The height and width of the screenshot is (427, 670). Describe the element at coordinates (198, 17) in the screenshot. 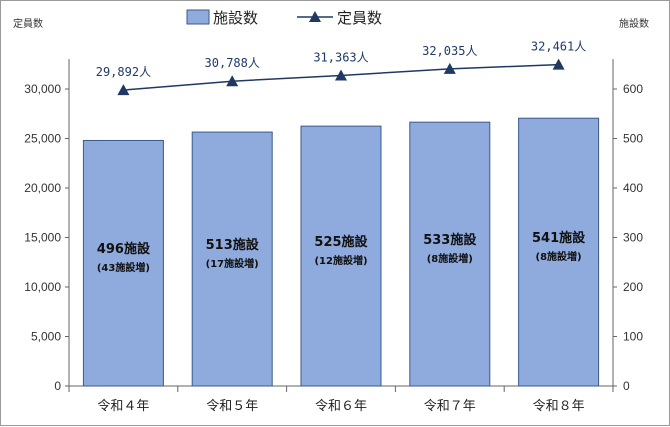

I see `legend-bar-swatch` at that location.